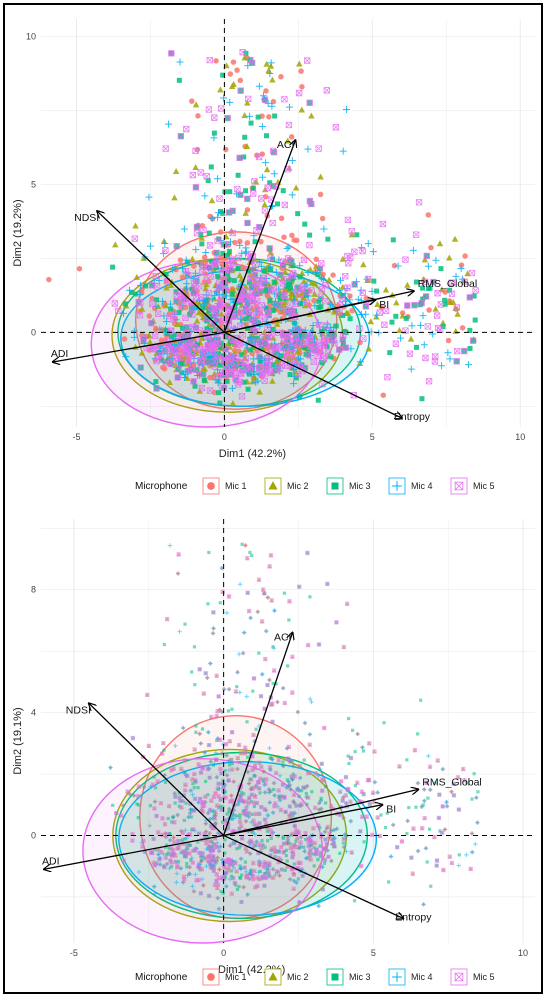 This screenshot has width=550, height=1000. Describe the element at coordinates (360, 977) in the screenshot. I see `legend-label-mic-3: Mic 3` at that location.